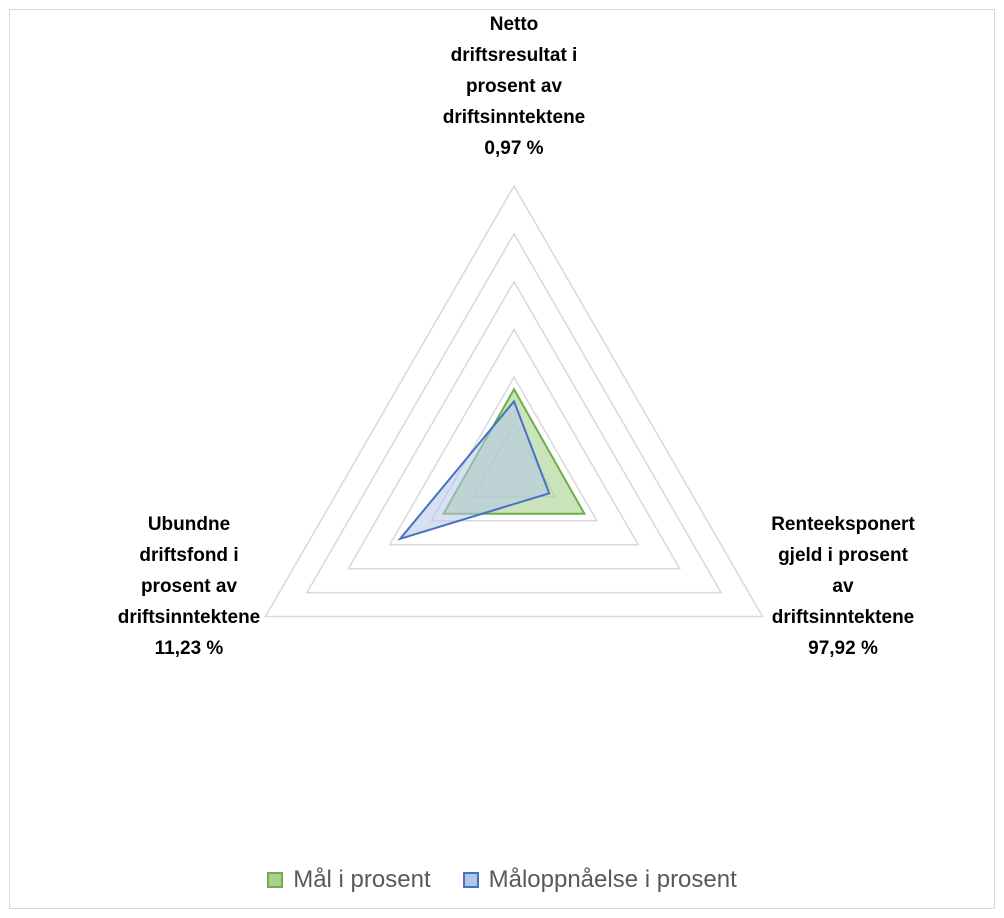  I want to click on legend-item-target: Mål i prosent, so click(349, 880).